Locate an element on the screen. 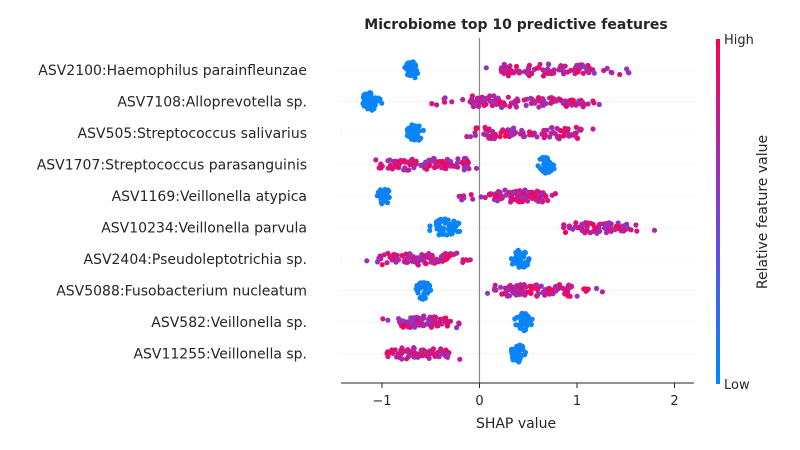  feature-label: ASV5088:Fusobacterium nucleatum is located at coordinates (181, 292).